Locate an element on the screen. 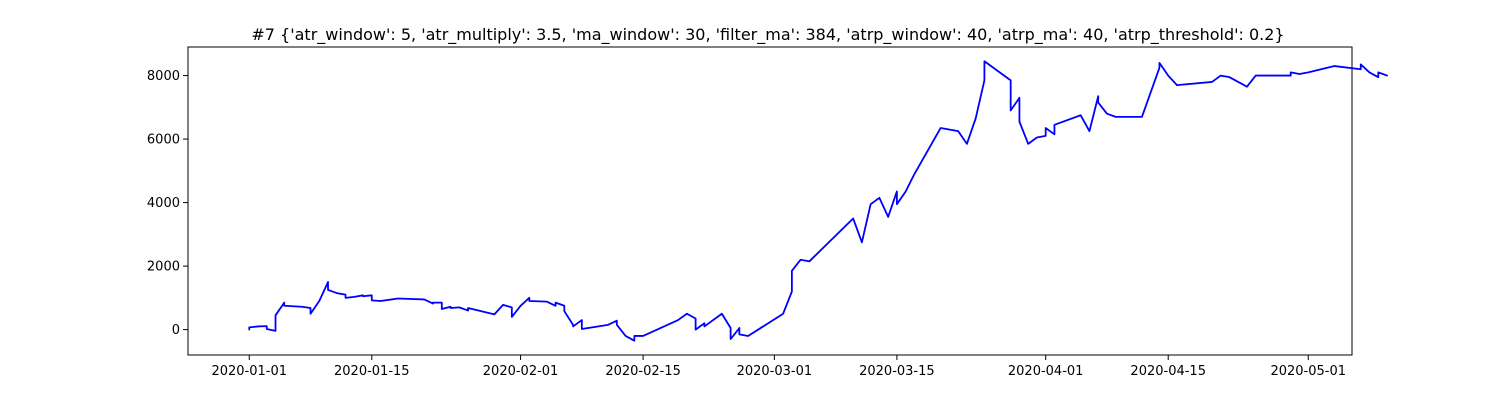  x-tick-label: 2020-02-15 is located at coordinates (643, 371).